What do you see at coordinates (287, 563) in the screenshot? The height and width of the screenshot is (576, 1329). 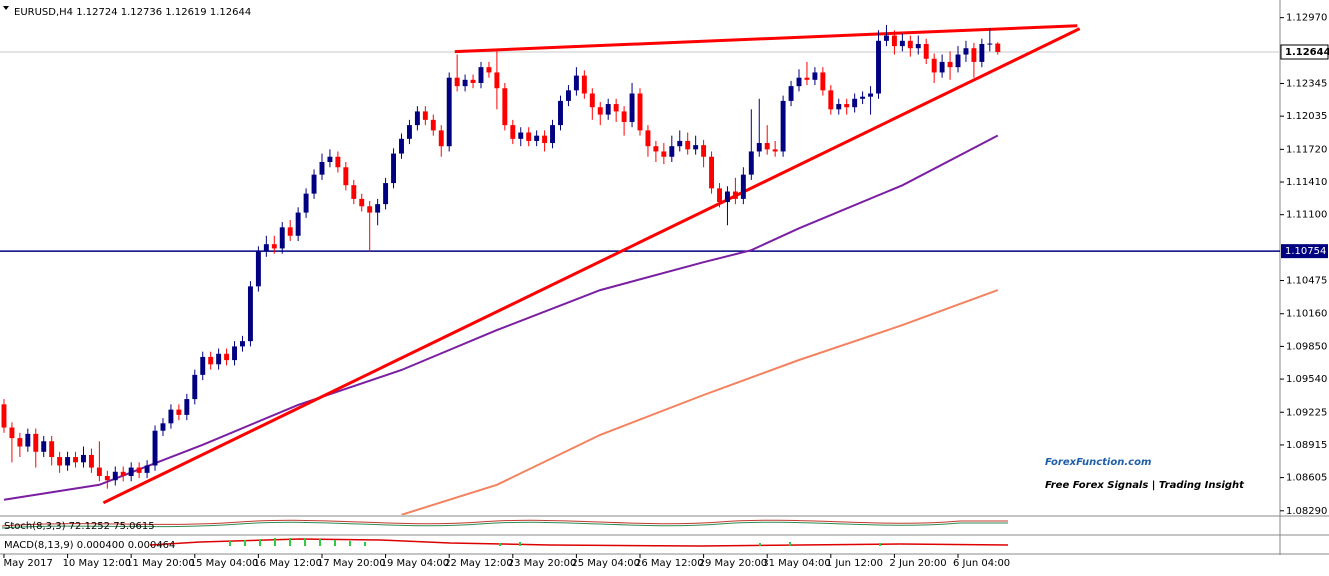 I see `x-tick-label: 16 May 12:00` at bounding box center [287, 563].